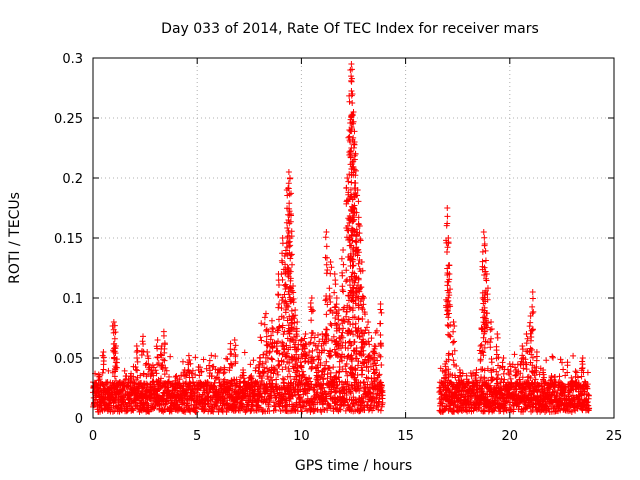 The image size is (640, 480). I want to click on x-tick-label: 15, so click(405, 436).